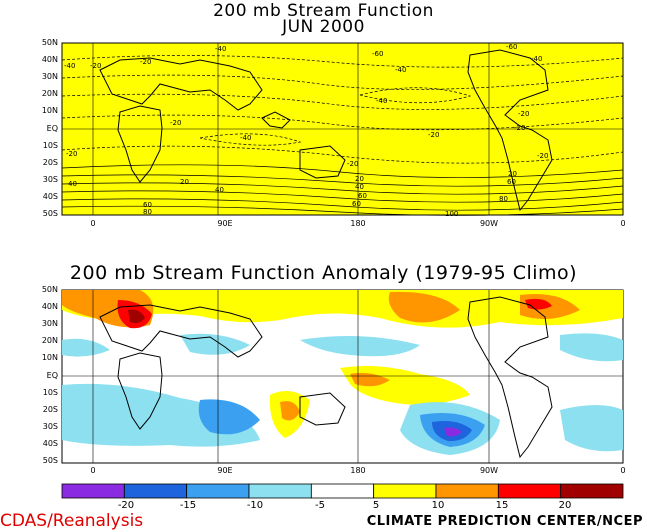  What do you see at coordinates (255, 505) in the screenshot?
I see `colorbar-label: -10` at bounding box center [255, 505].